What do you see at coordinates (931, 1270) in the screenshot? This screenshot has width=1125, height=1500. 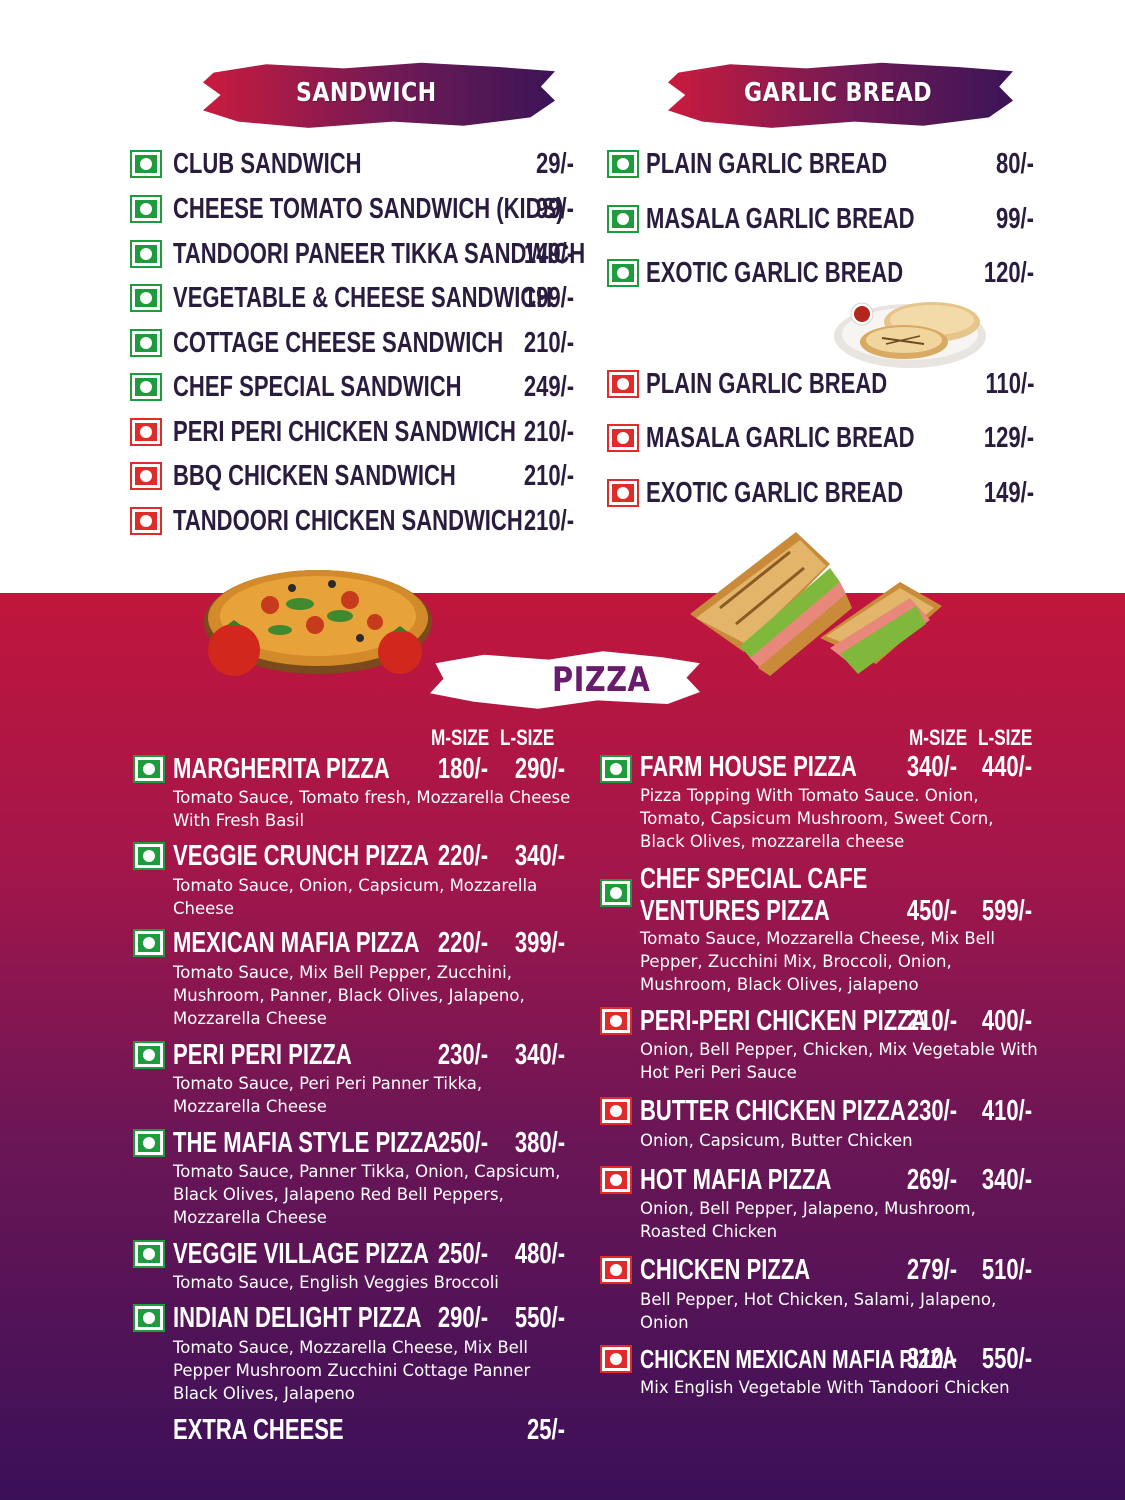 I see `pizza-m-price: 279/-` at bounding box center [931, 1270].